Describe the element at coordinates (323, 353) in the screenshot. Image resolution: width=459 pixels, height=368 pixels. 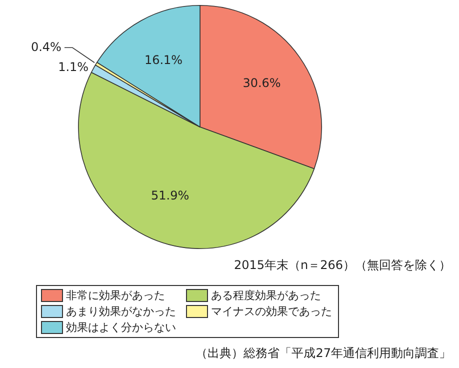
I see `text: （出典）総務省「平成27年通信利用動向調査」` at that location.